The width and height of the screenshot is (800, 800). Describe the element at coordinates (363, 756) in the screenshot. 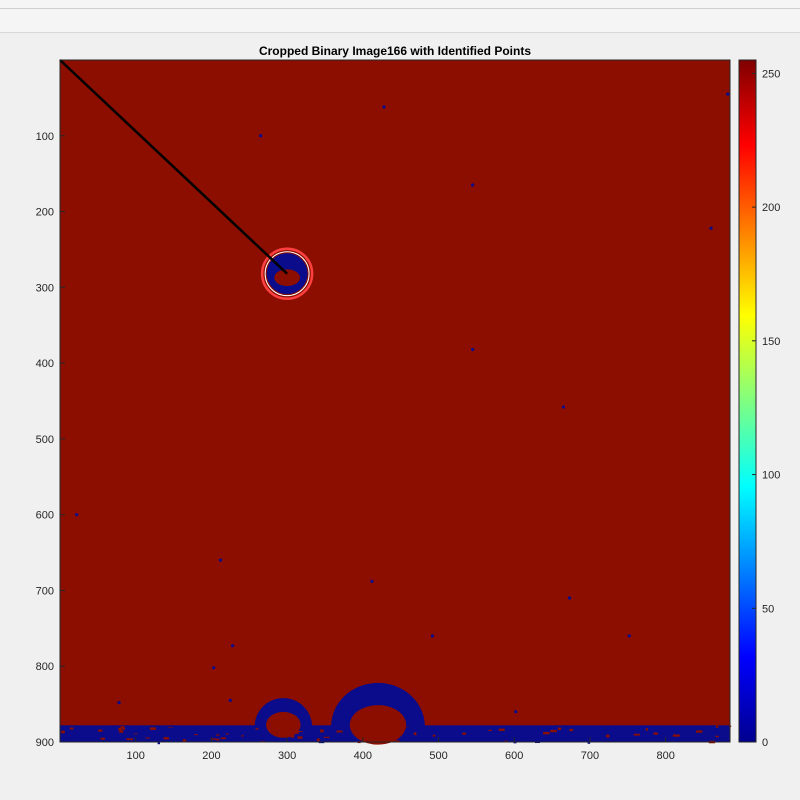

I see `x-tick-label: 400` at that location.